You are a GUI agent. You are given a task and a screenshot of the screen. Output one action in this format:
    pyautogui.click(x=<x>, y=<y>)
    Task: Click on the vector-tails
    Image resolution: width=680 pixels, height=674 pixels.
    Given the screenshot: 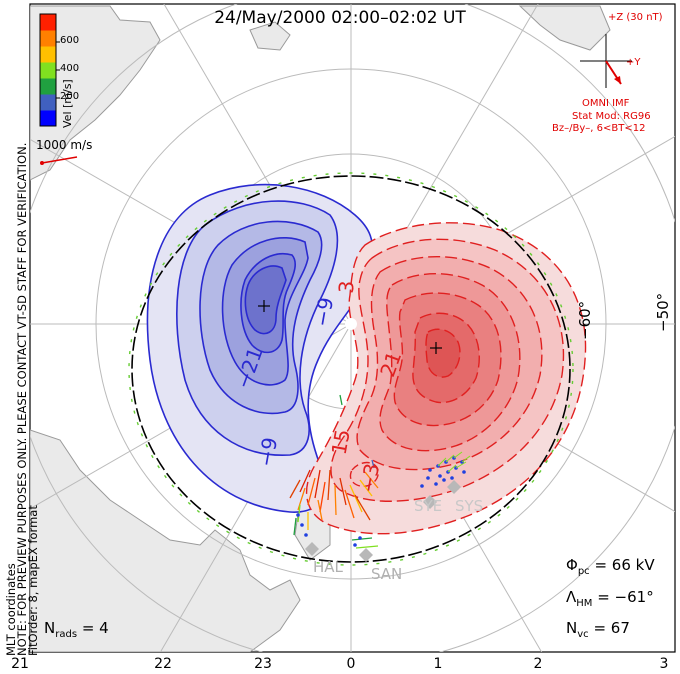 What is the action you would take?
    pyautogui.click(x=454, y=462)
    